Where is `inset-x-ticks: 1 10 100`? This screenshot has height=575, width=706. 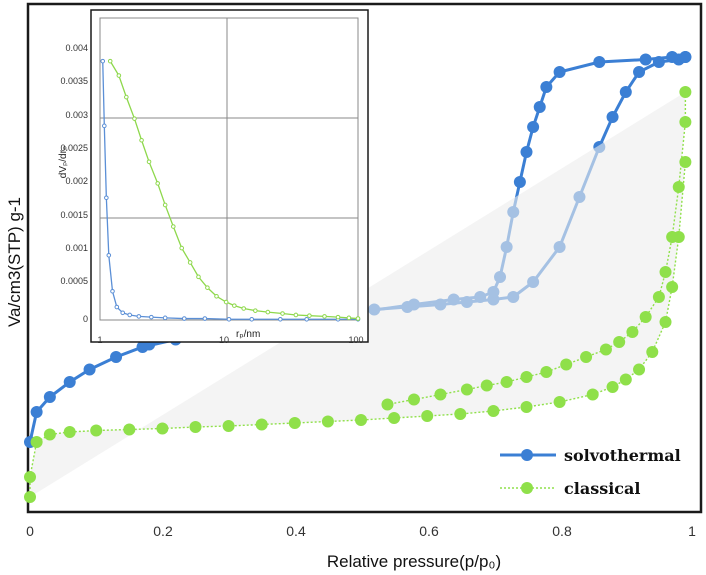 inset-x-ticks: 1 10 100 is located at coordinates (230, 340).